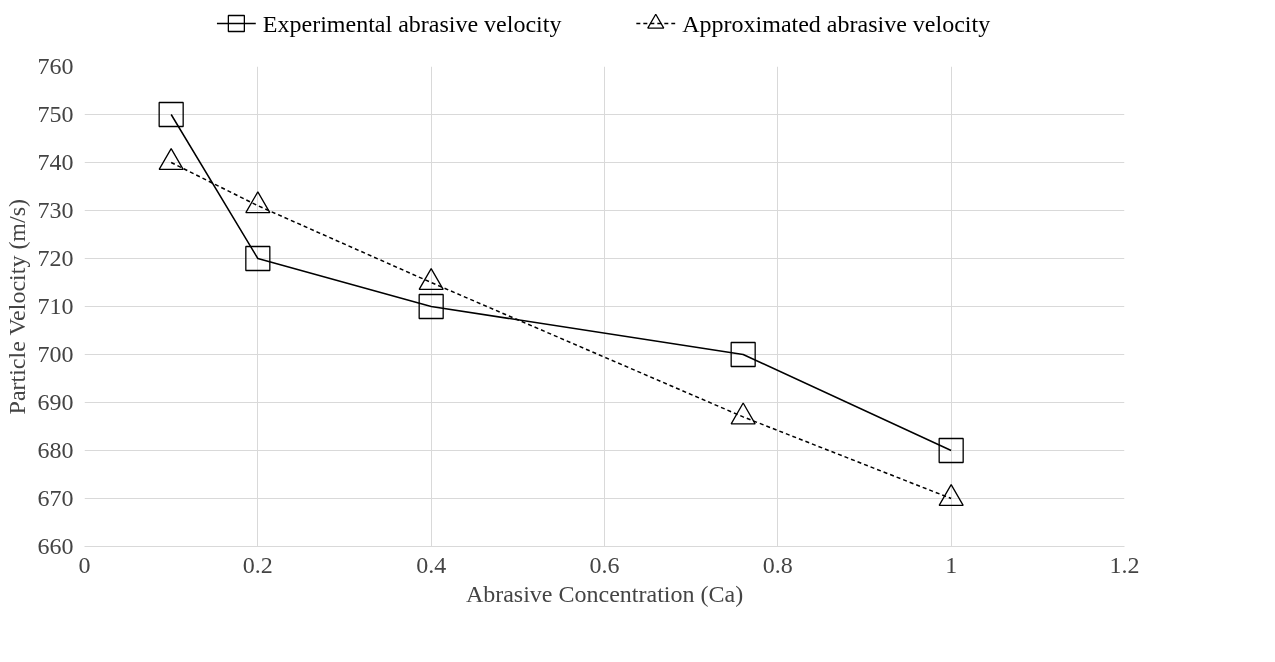 This screenshot has height=662, width=1275. I want to click on y-tick-label: 750, so click(55, 114).